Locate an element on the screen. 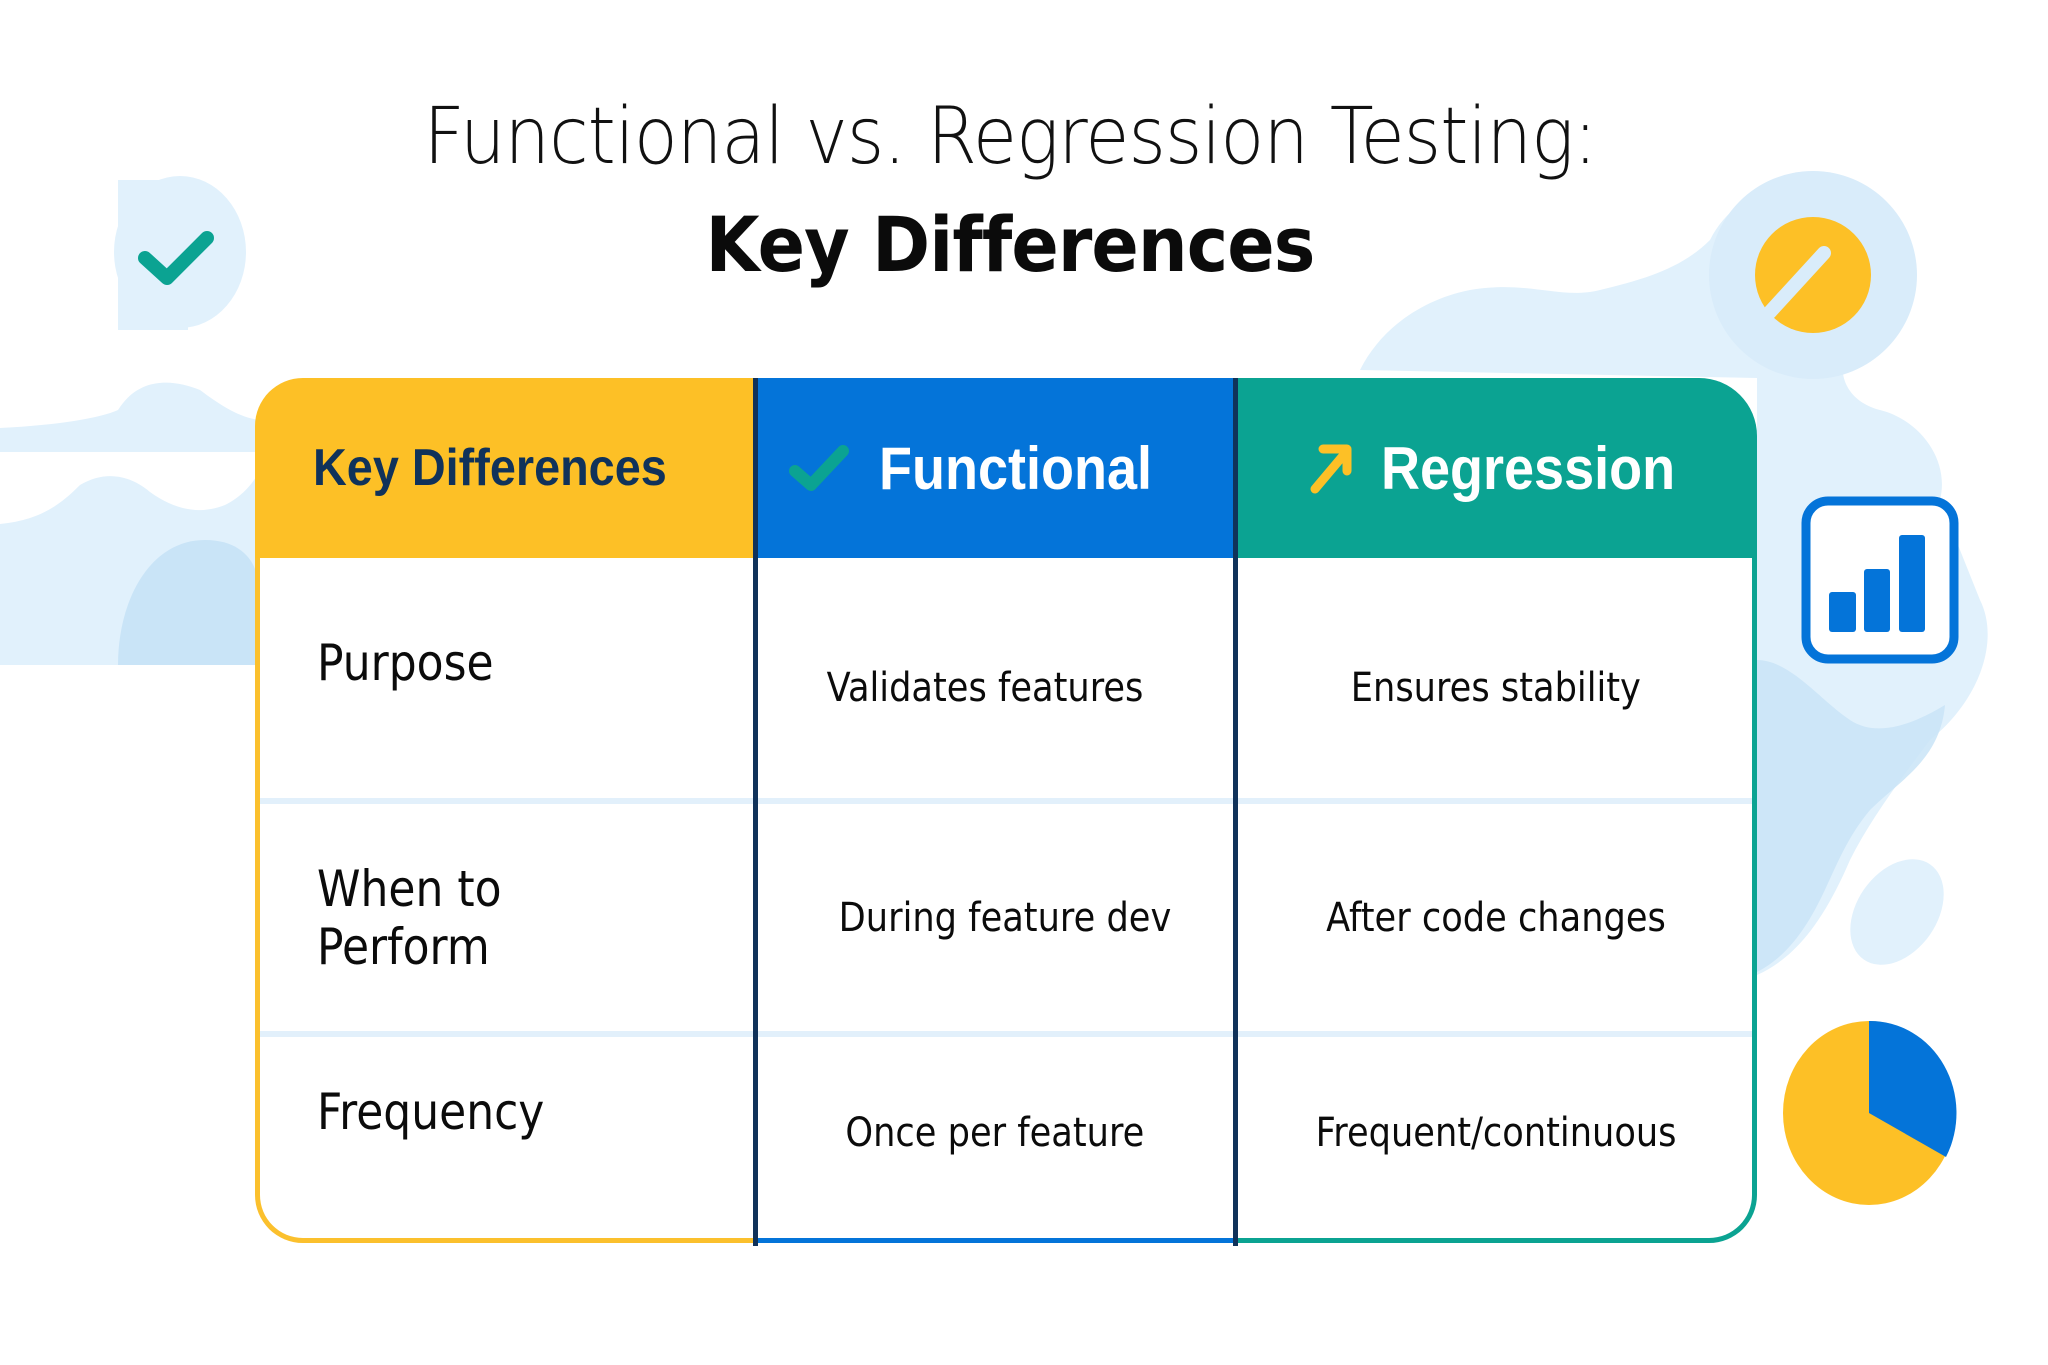 The height and width of the screenshot is (1365, 2048). cell-text: Frequent/continuous is located at coordinates (1496, 1133).